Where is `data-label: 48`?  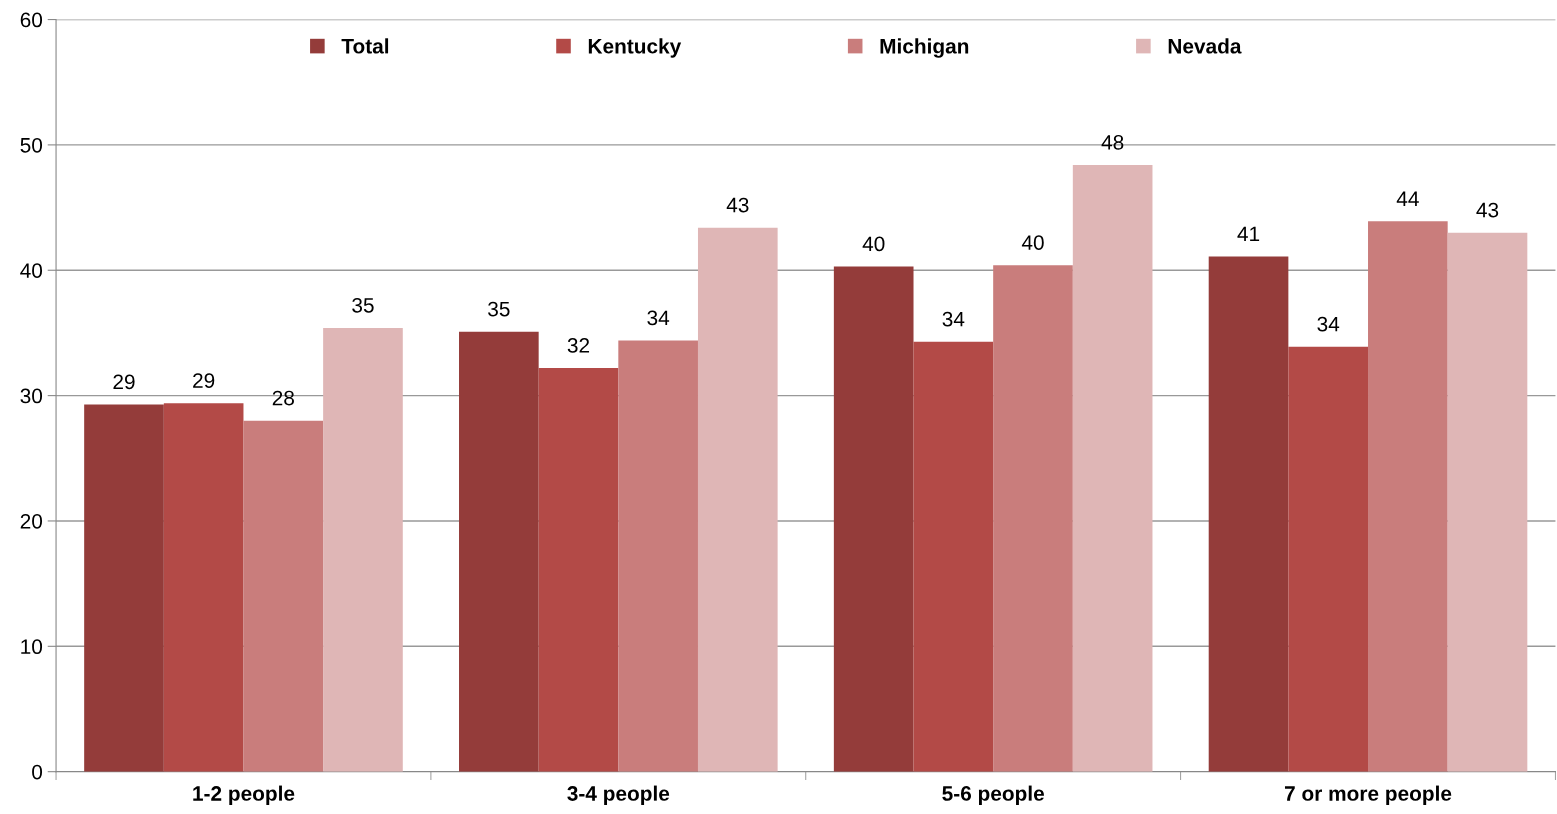 data-label: 48 is located at coordinates (1112, 142).